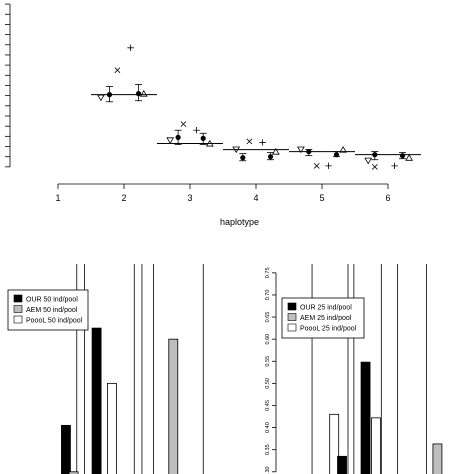  I want to click on x-tick-label: 6, so click(387, 198).